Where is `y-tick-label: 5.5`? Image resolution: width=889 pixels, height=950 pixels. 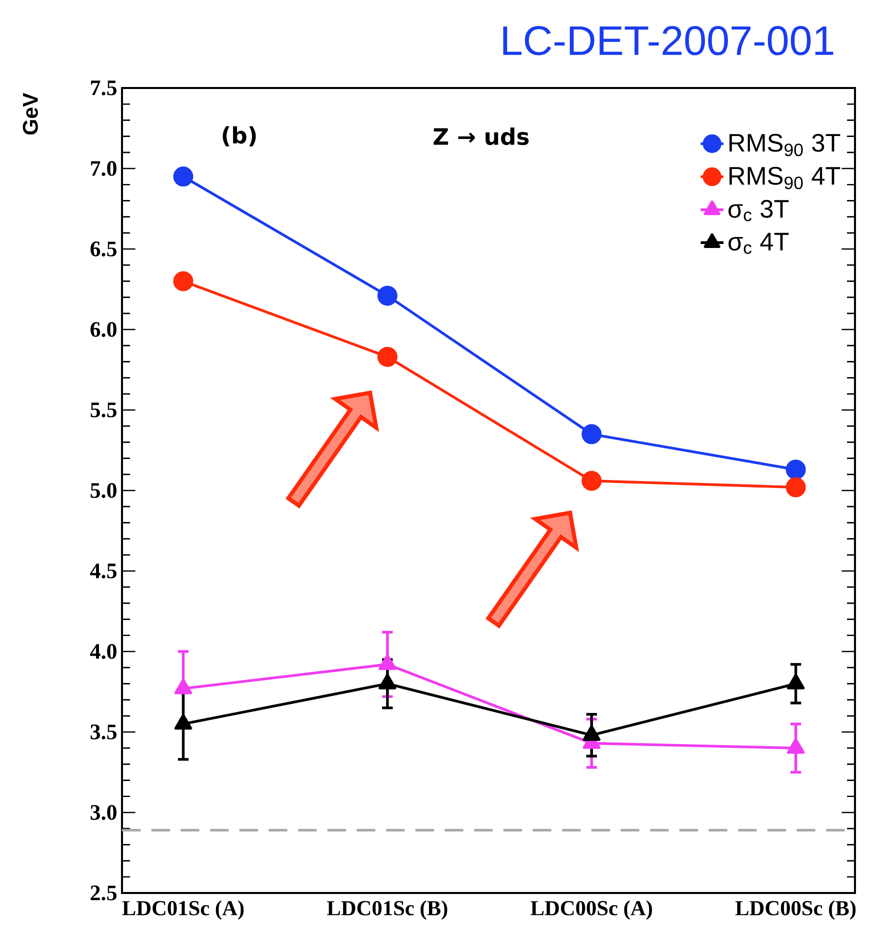 y-tick-label: 5.5 is located at coordinates (103, 410).